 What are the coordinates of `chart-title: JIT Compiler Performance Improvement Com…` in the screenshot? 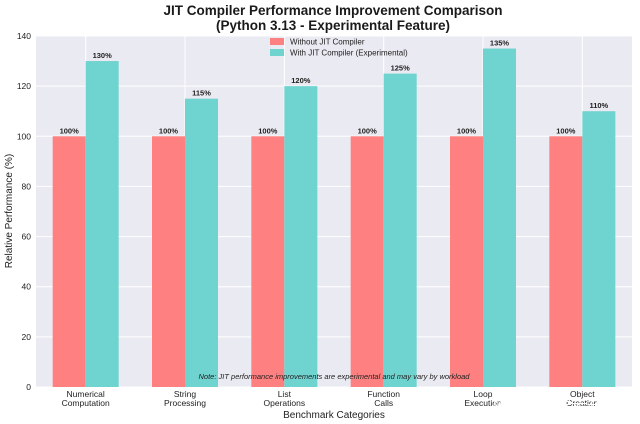 It's located at (332, 10).